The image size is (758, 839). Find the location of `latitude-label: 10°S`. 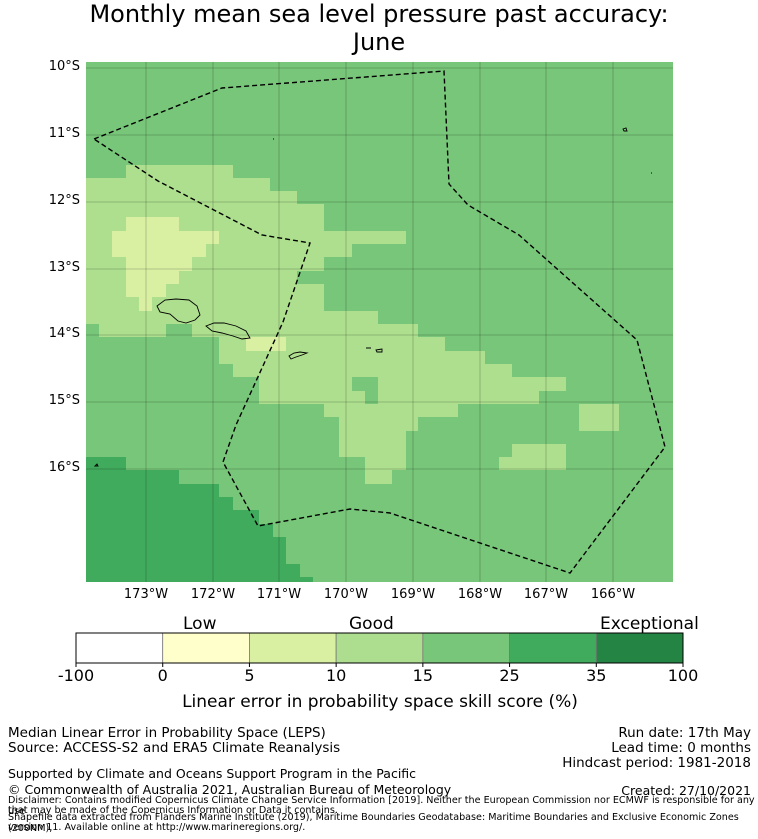

latitude-label: 10°S is located at coordinates (64, 66).